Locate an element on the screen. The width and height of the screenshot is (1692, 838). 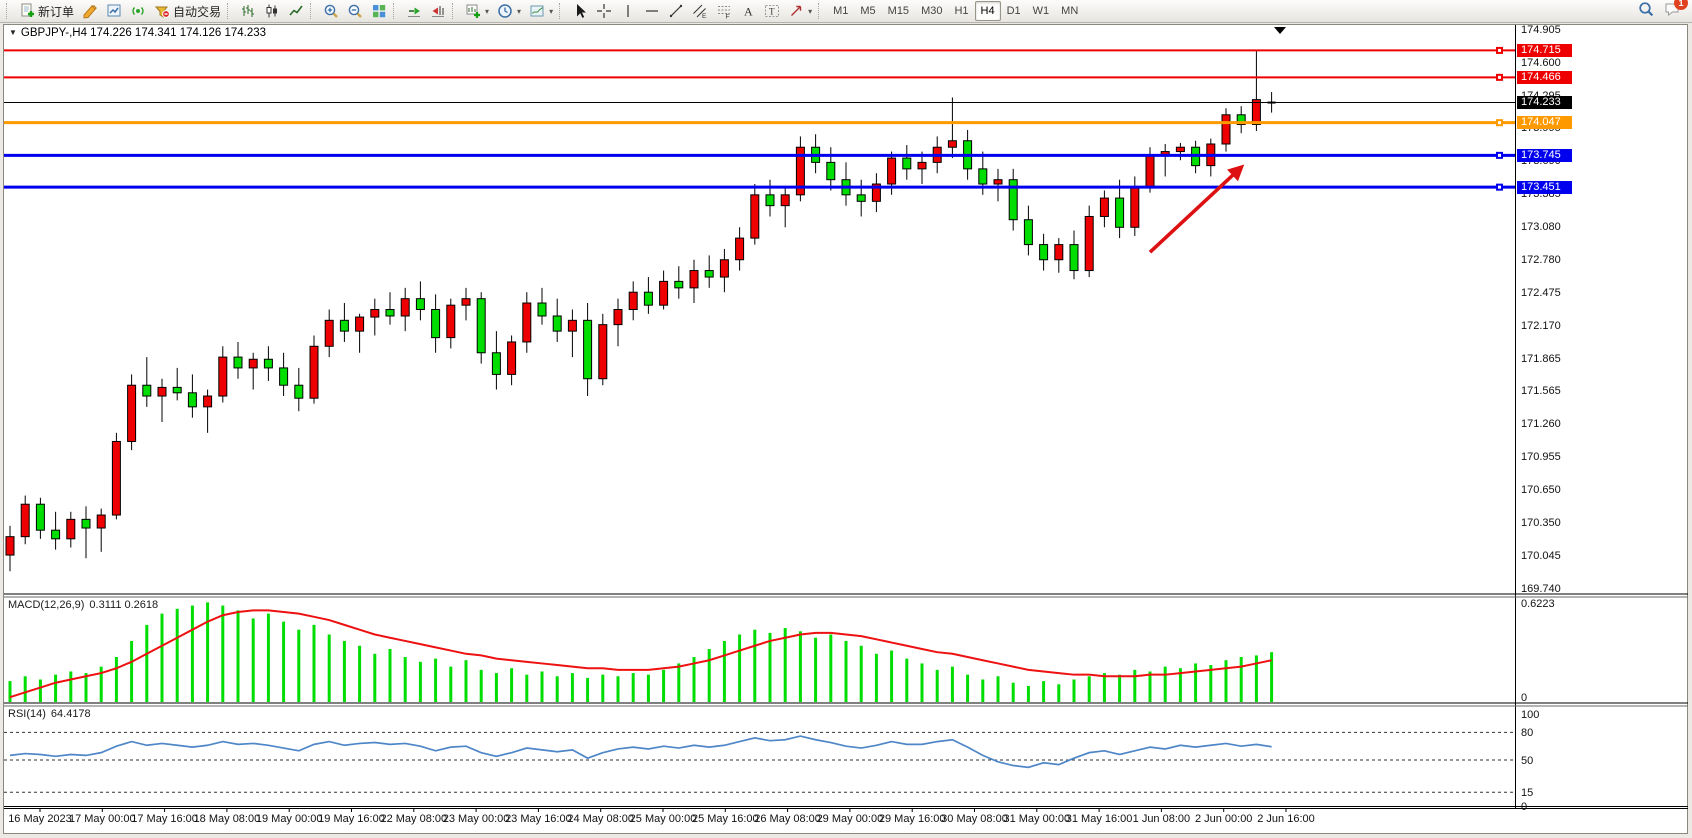
horizontal-line-button is located at coordinates (652, 11).